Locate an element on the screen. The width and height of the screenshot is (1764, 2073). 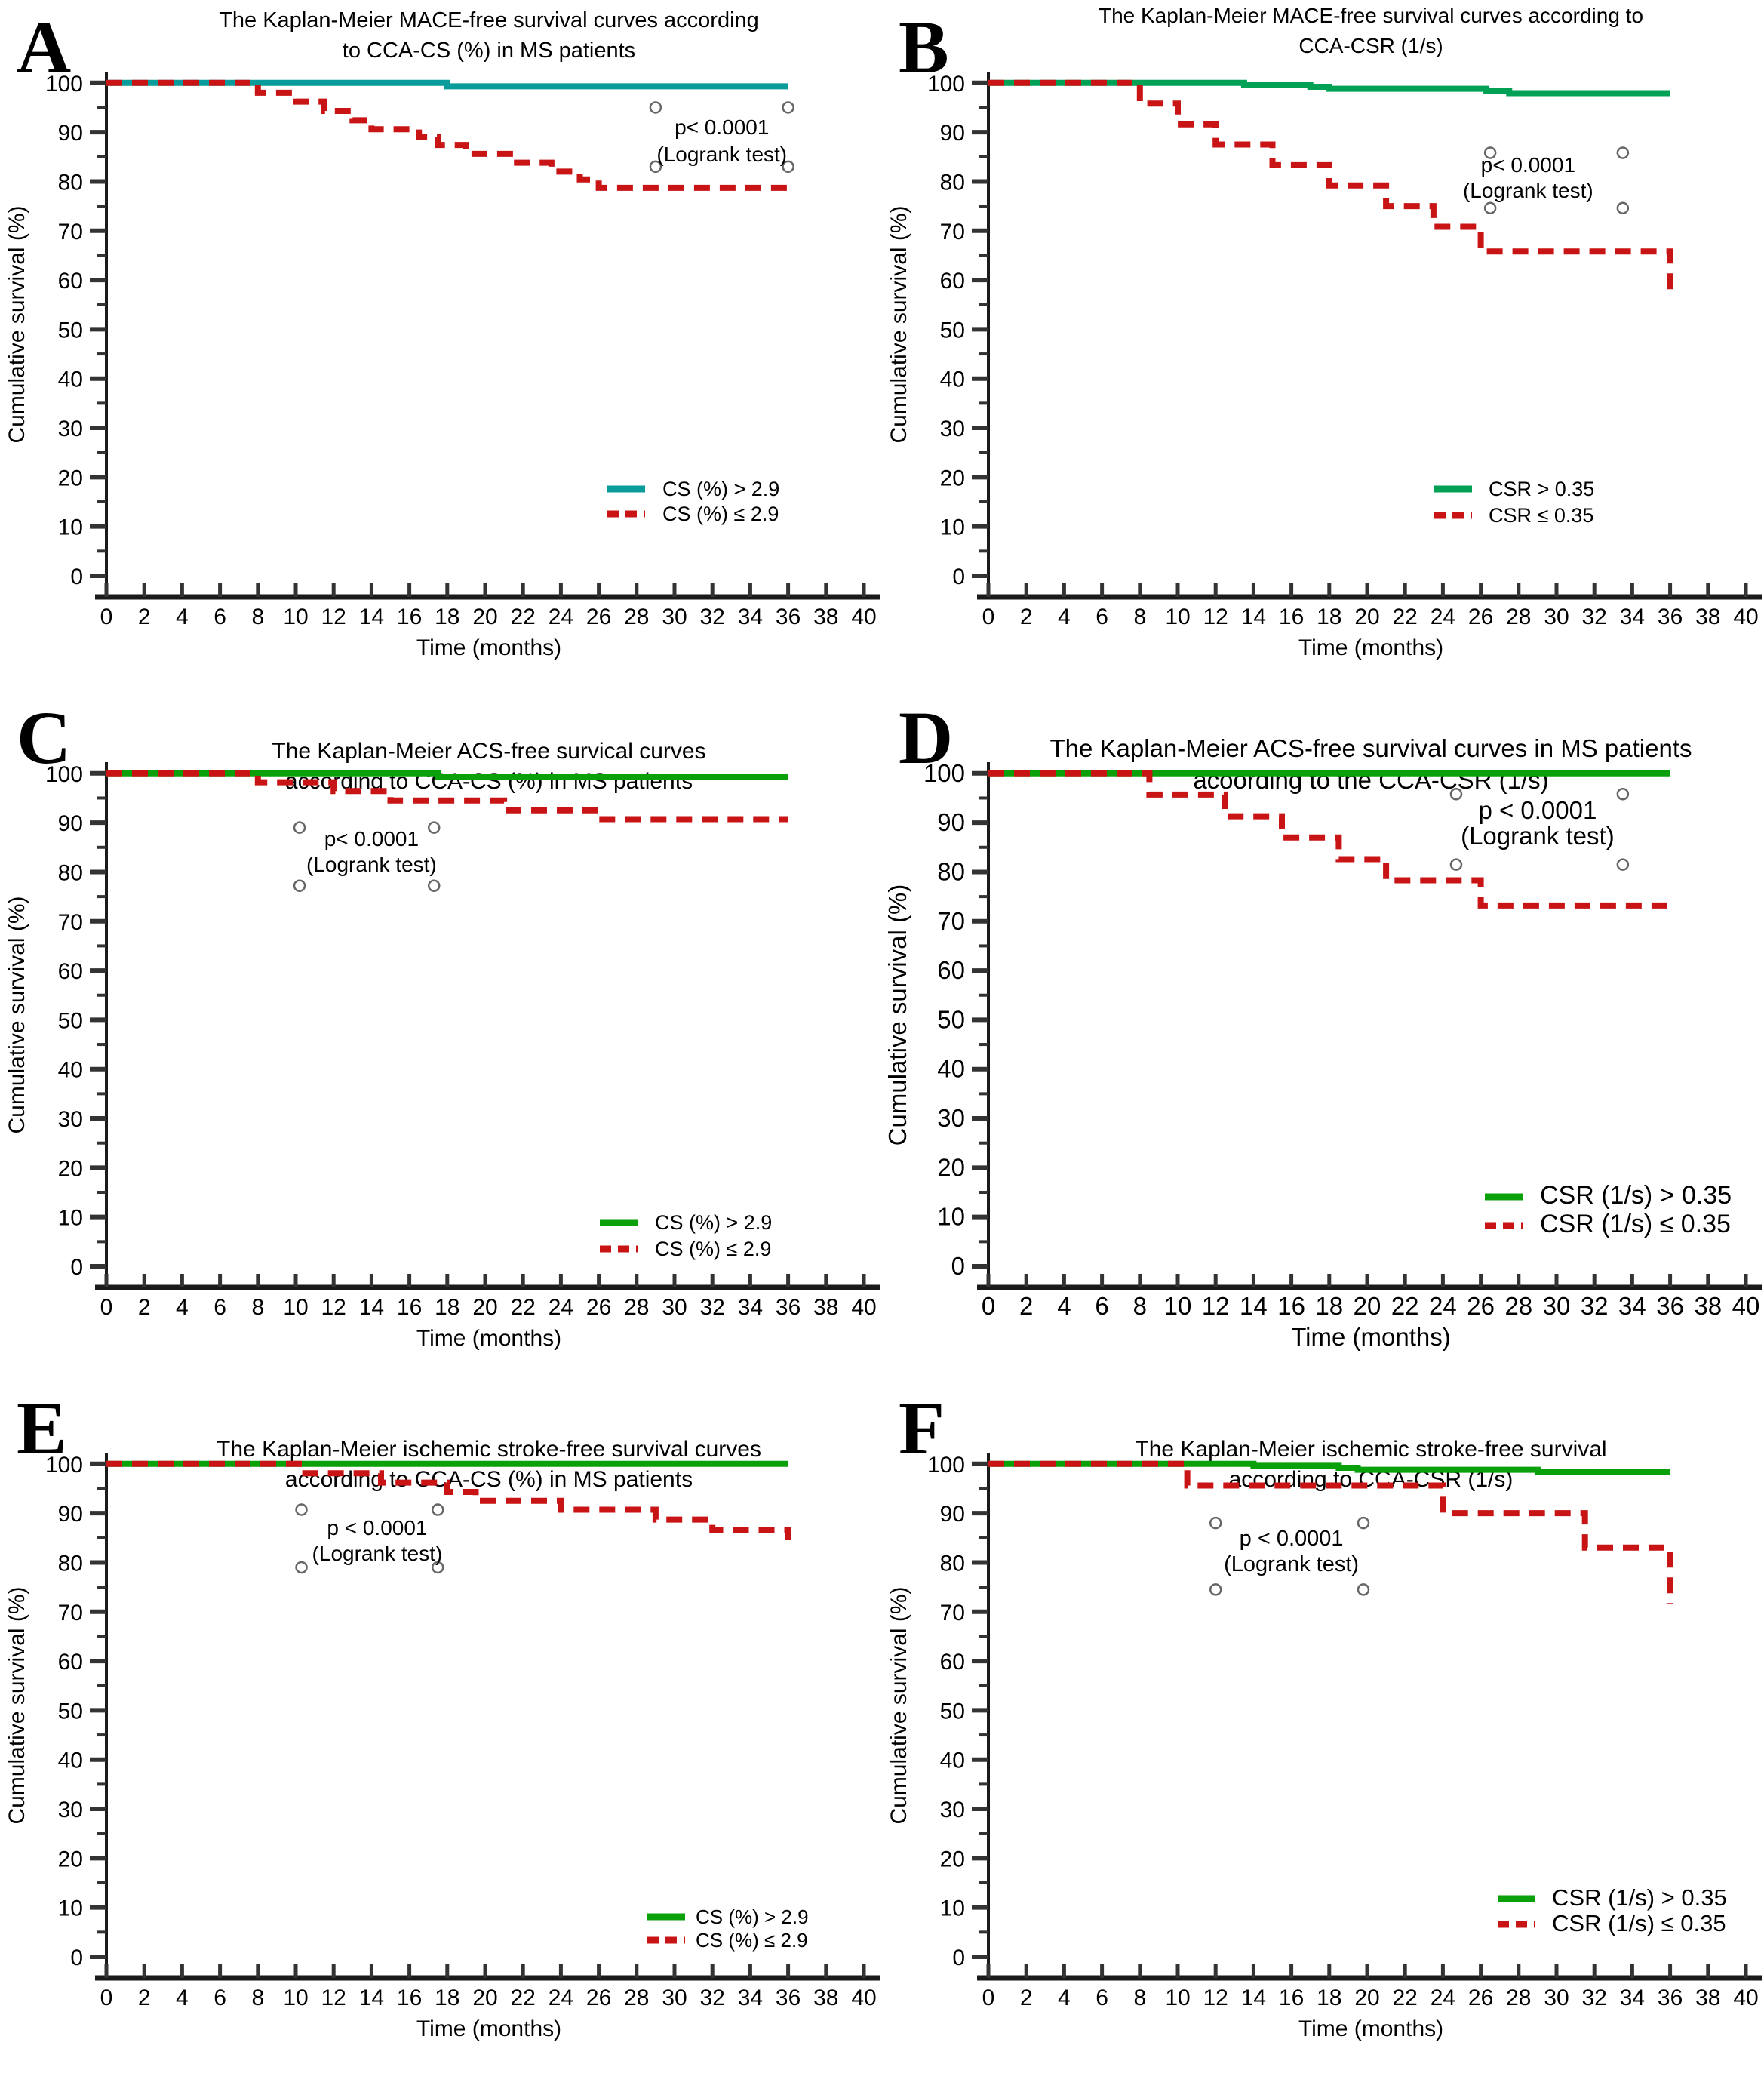
panel-letter-b: B is located at coordinates (924, 47).